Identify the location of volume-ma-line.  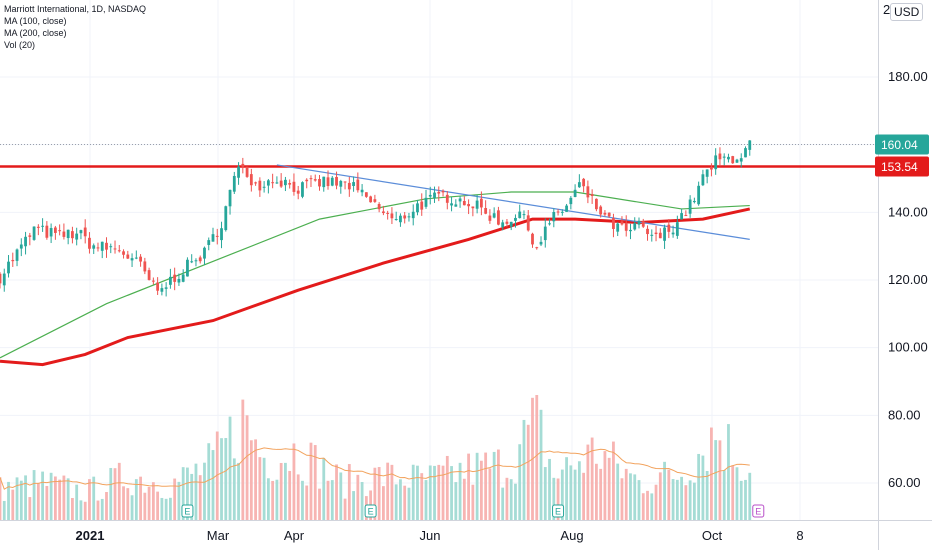
(375, 468).